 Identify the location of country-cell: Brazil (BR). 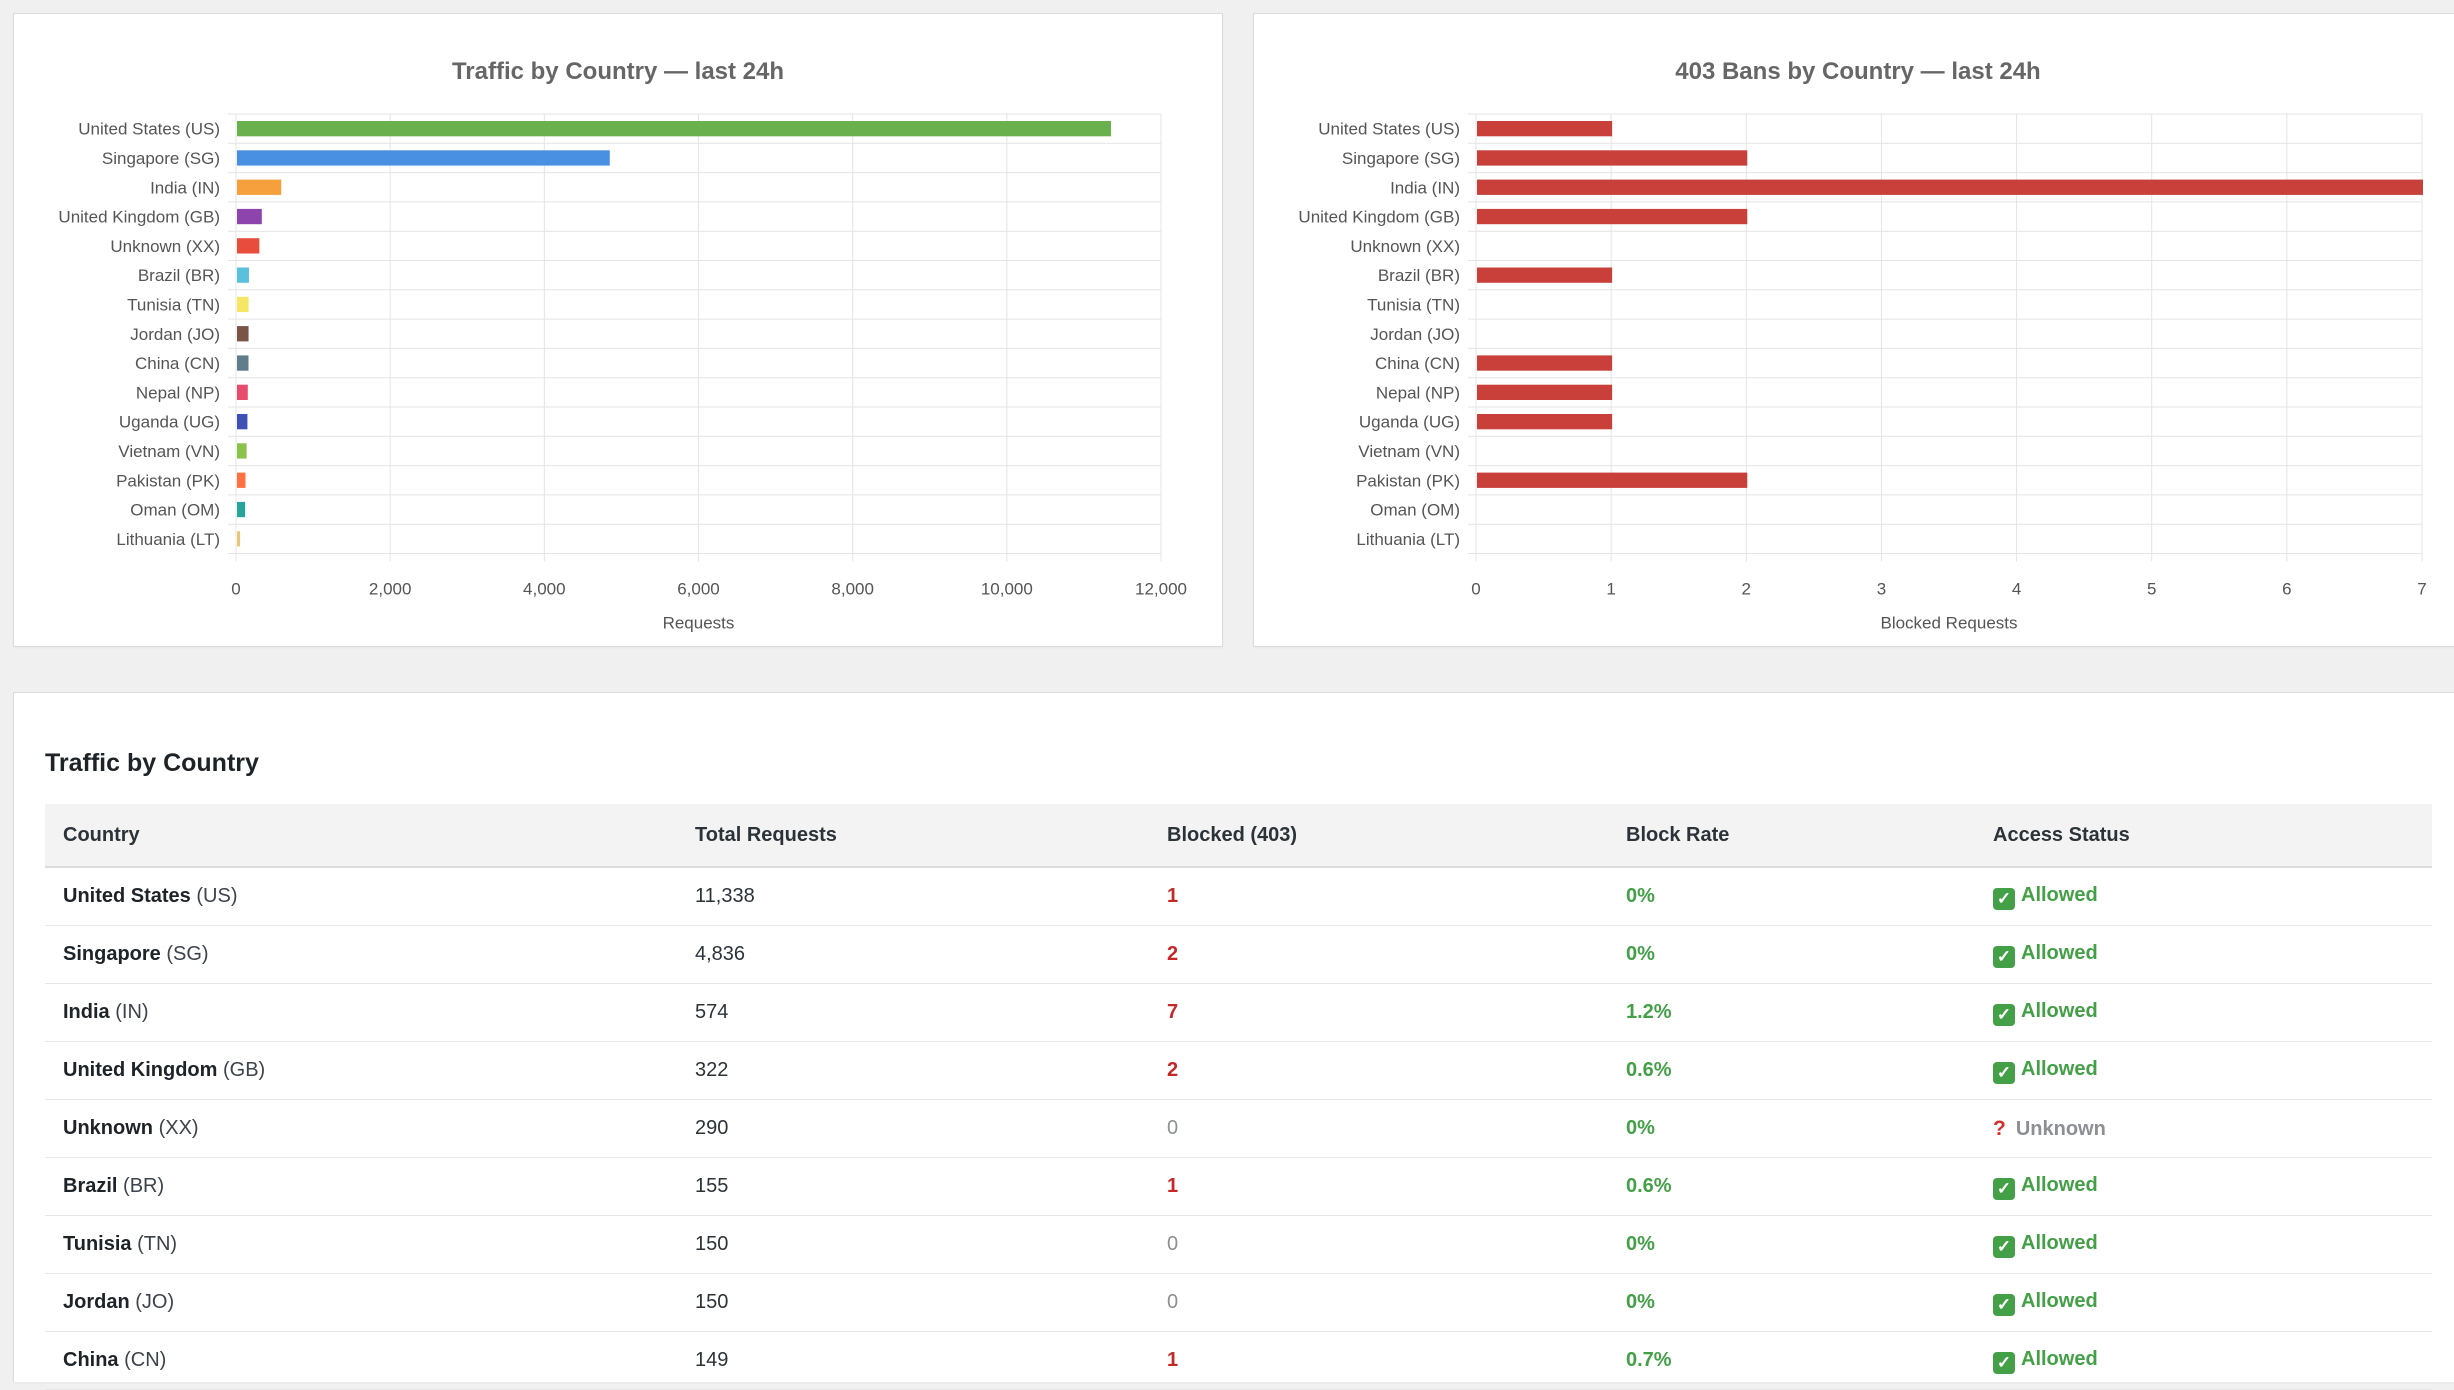
(361, 1186).